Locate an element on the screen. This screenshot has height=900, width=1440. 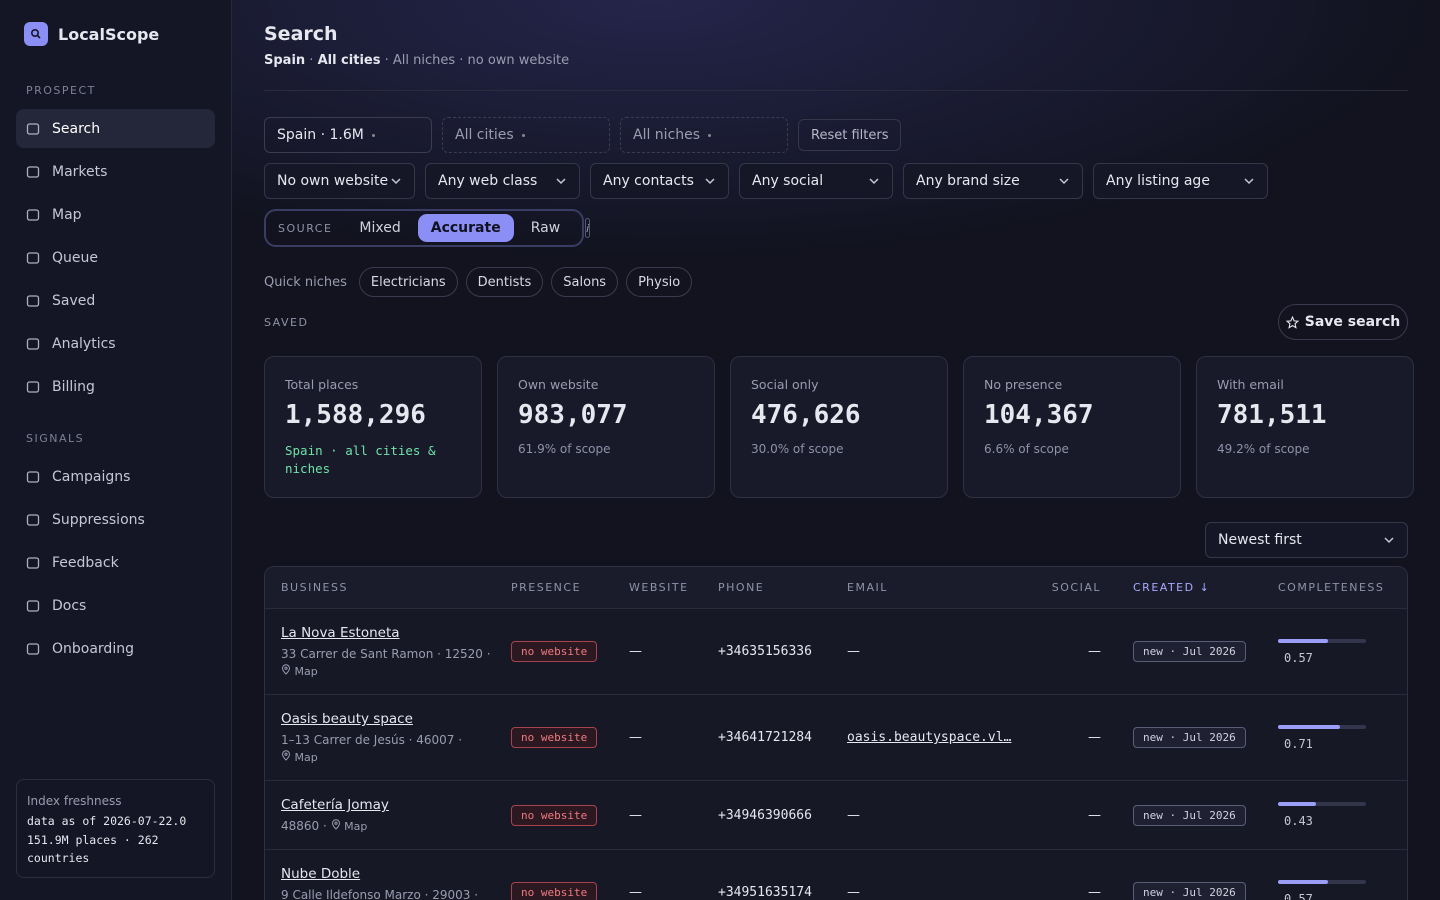
completeness-track is located at coordinates (1322, 726).